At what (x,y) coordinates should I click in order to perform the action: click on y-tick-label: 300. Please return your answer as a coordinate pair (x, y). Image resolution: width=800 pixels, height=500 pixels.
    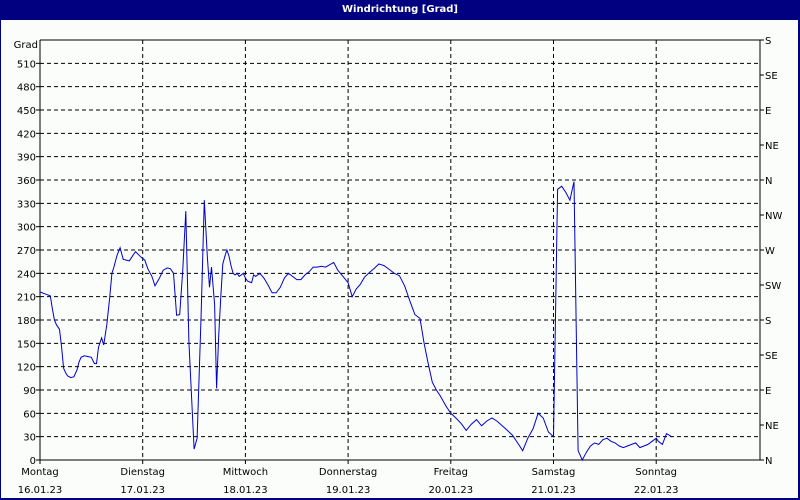
    Looking at the image, I should click on (26, 228).